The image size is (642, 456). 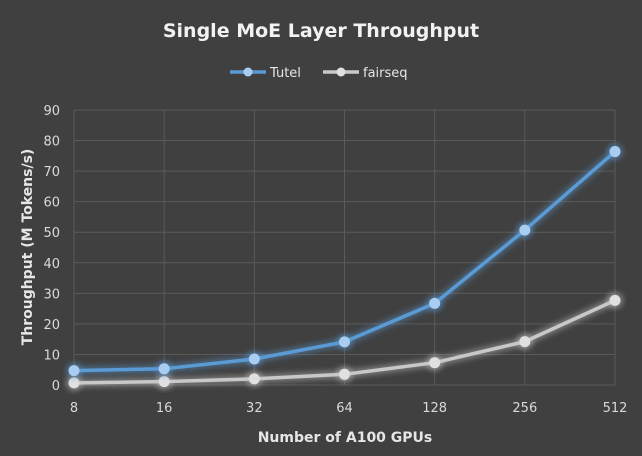 What do you see at coordinates (51, 172) in the screenshot?
I see `y-tick-label: 70` at bounding box center [51, 172].